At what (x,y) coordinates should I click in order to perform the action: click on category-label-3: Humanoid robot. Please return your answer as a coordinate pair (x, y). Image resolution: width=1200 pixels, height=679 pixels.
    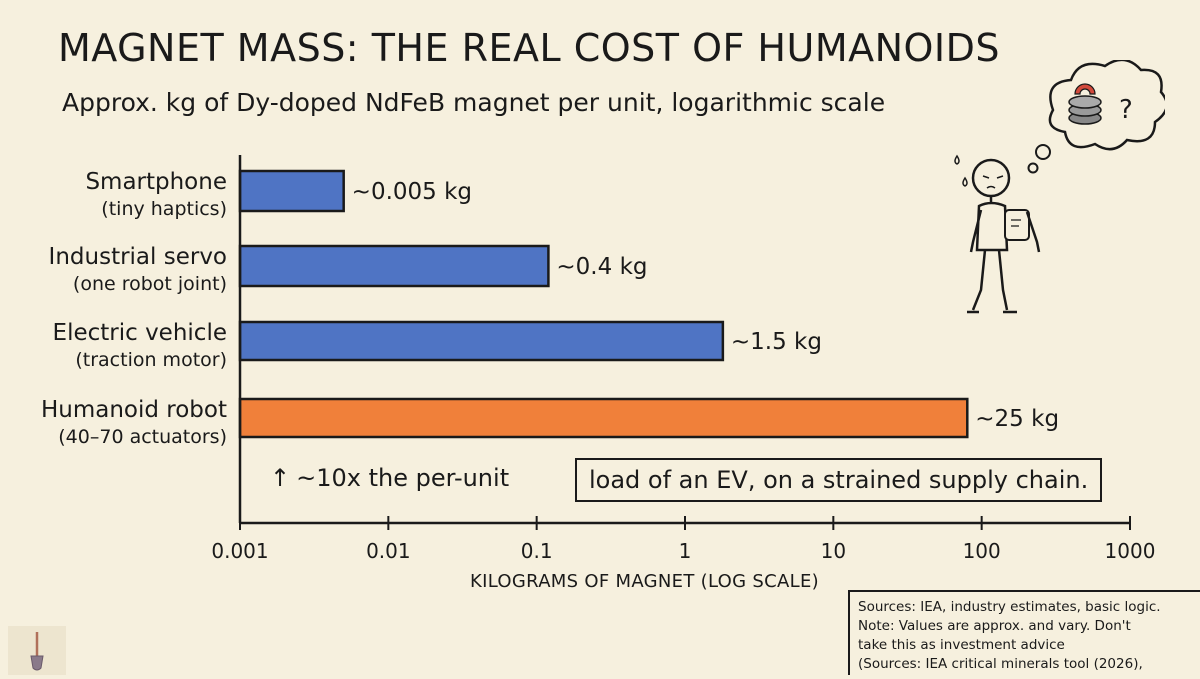
    Looking at the image, I should click on (134, 410).